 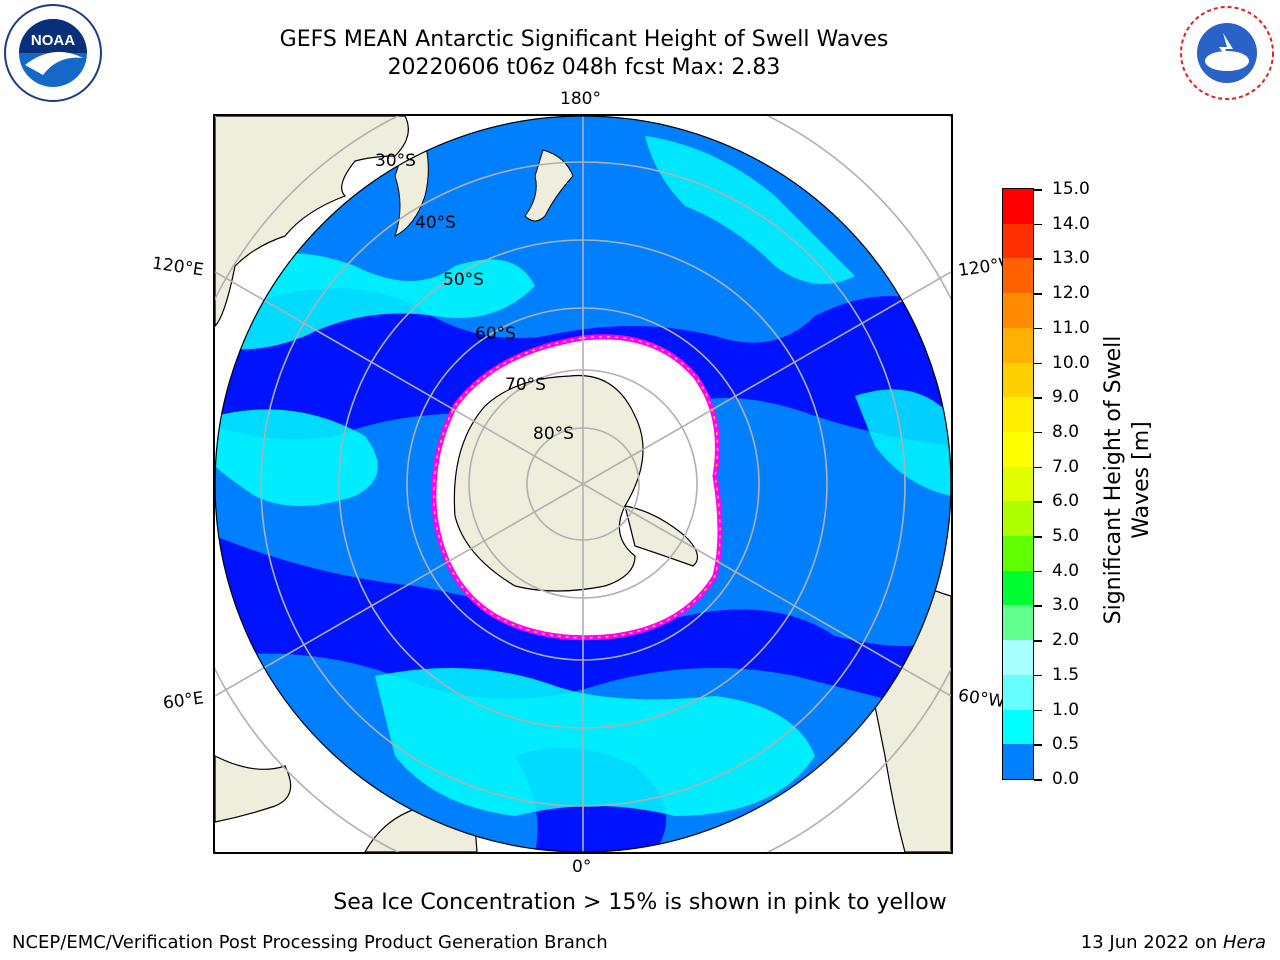 I want to click on chart-subtitle: 20220606 t06z 048h fcst Max: 2.83, so click(x=584, y=67).